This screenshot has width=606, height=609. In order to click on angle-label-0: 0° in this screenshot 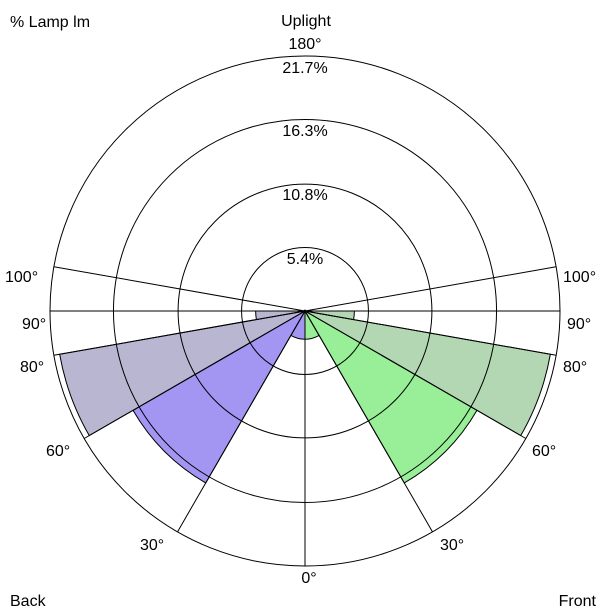, I will do `click(308, 578)`.